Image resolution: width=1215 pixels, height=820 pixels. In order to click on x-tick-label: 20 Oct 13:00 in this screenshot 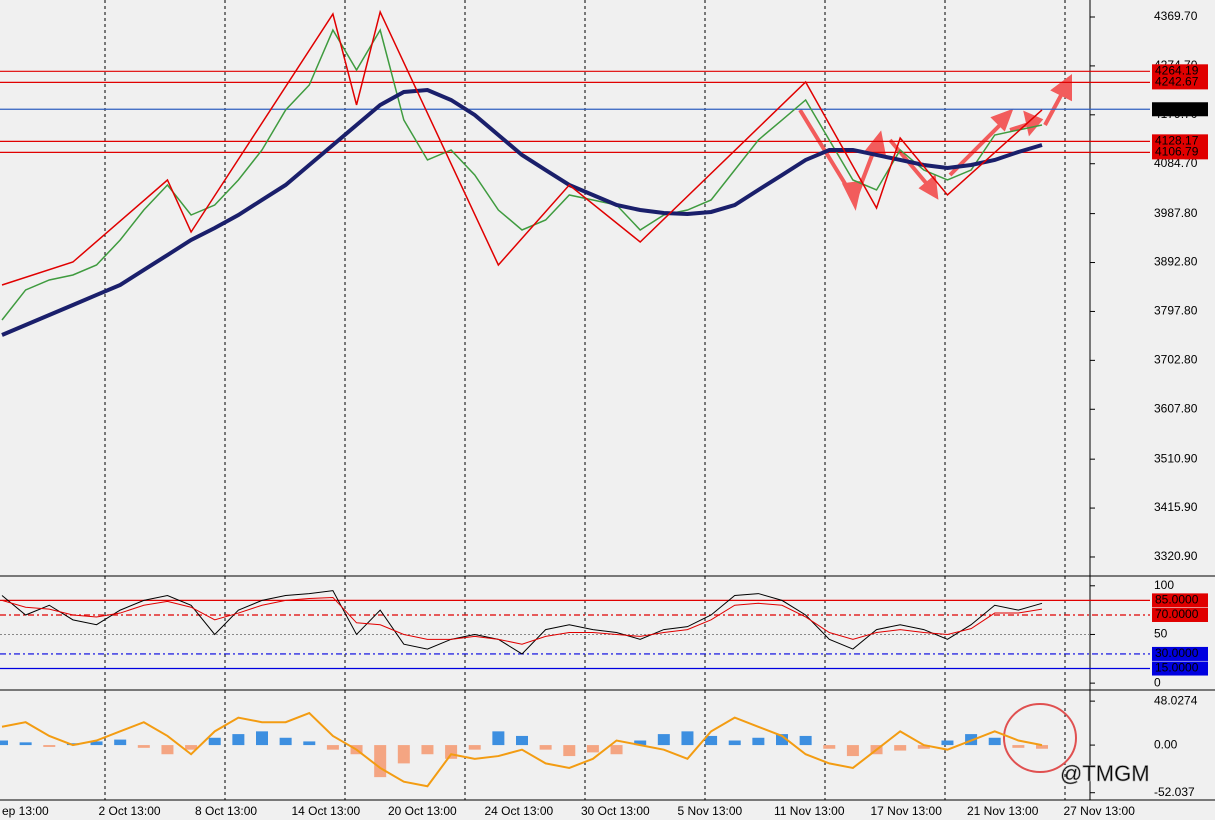, I will do `click(422, 811)`.